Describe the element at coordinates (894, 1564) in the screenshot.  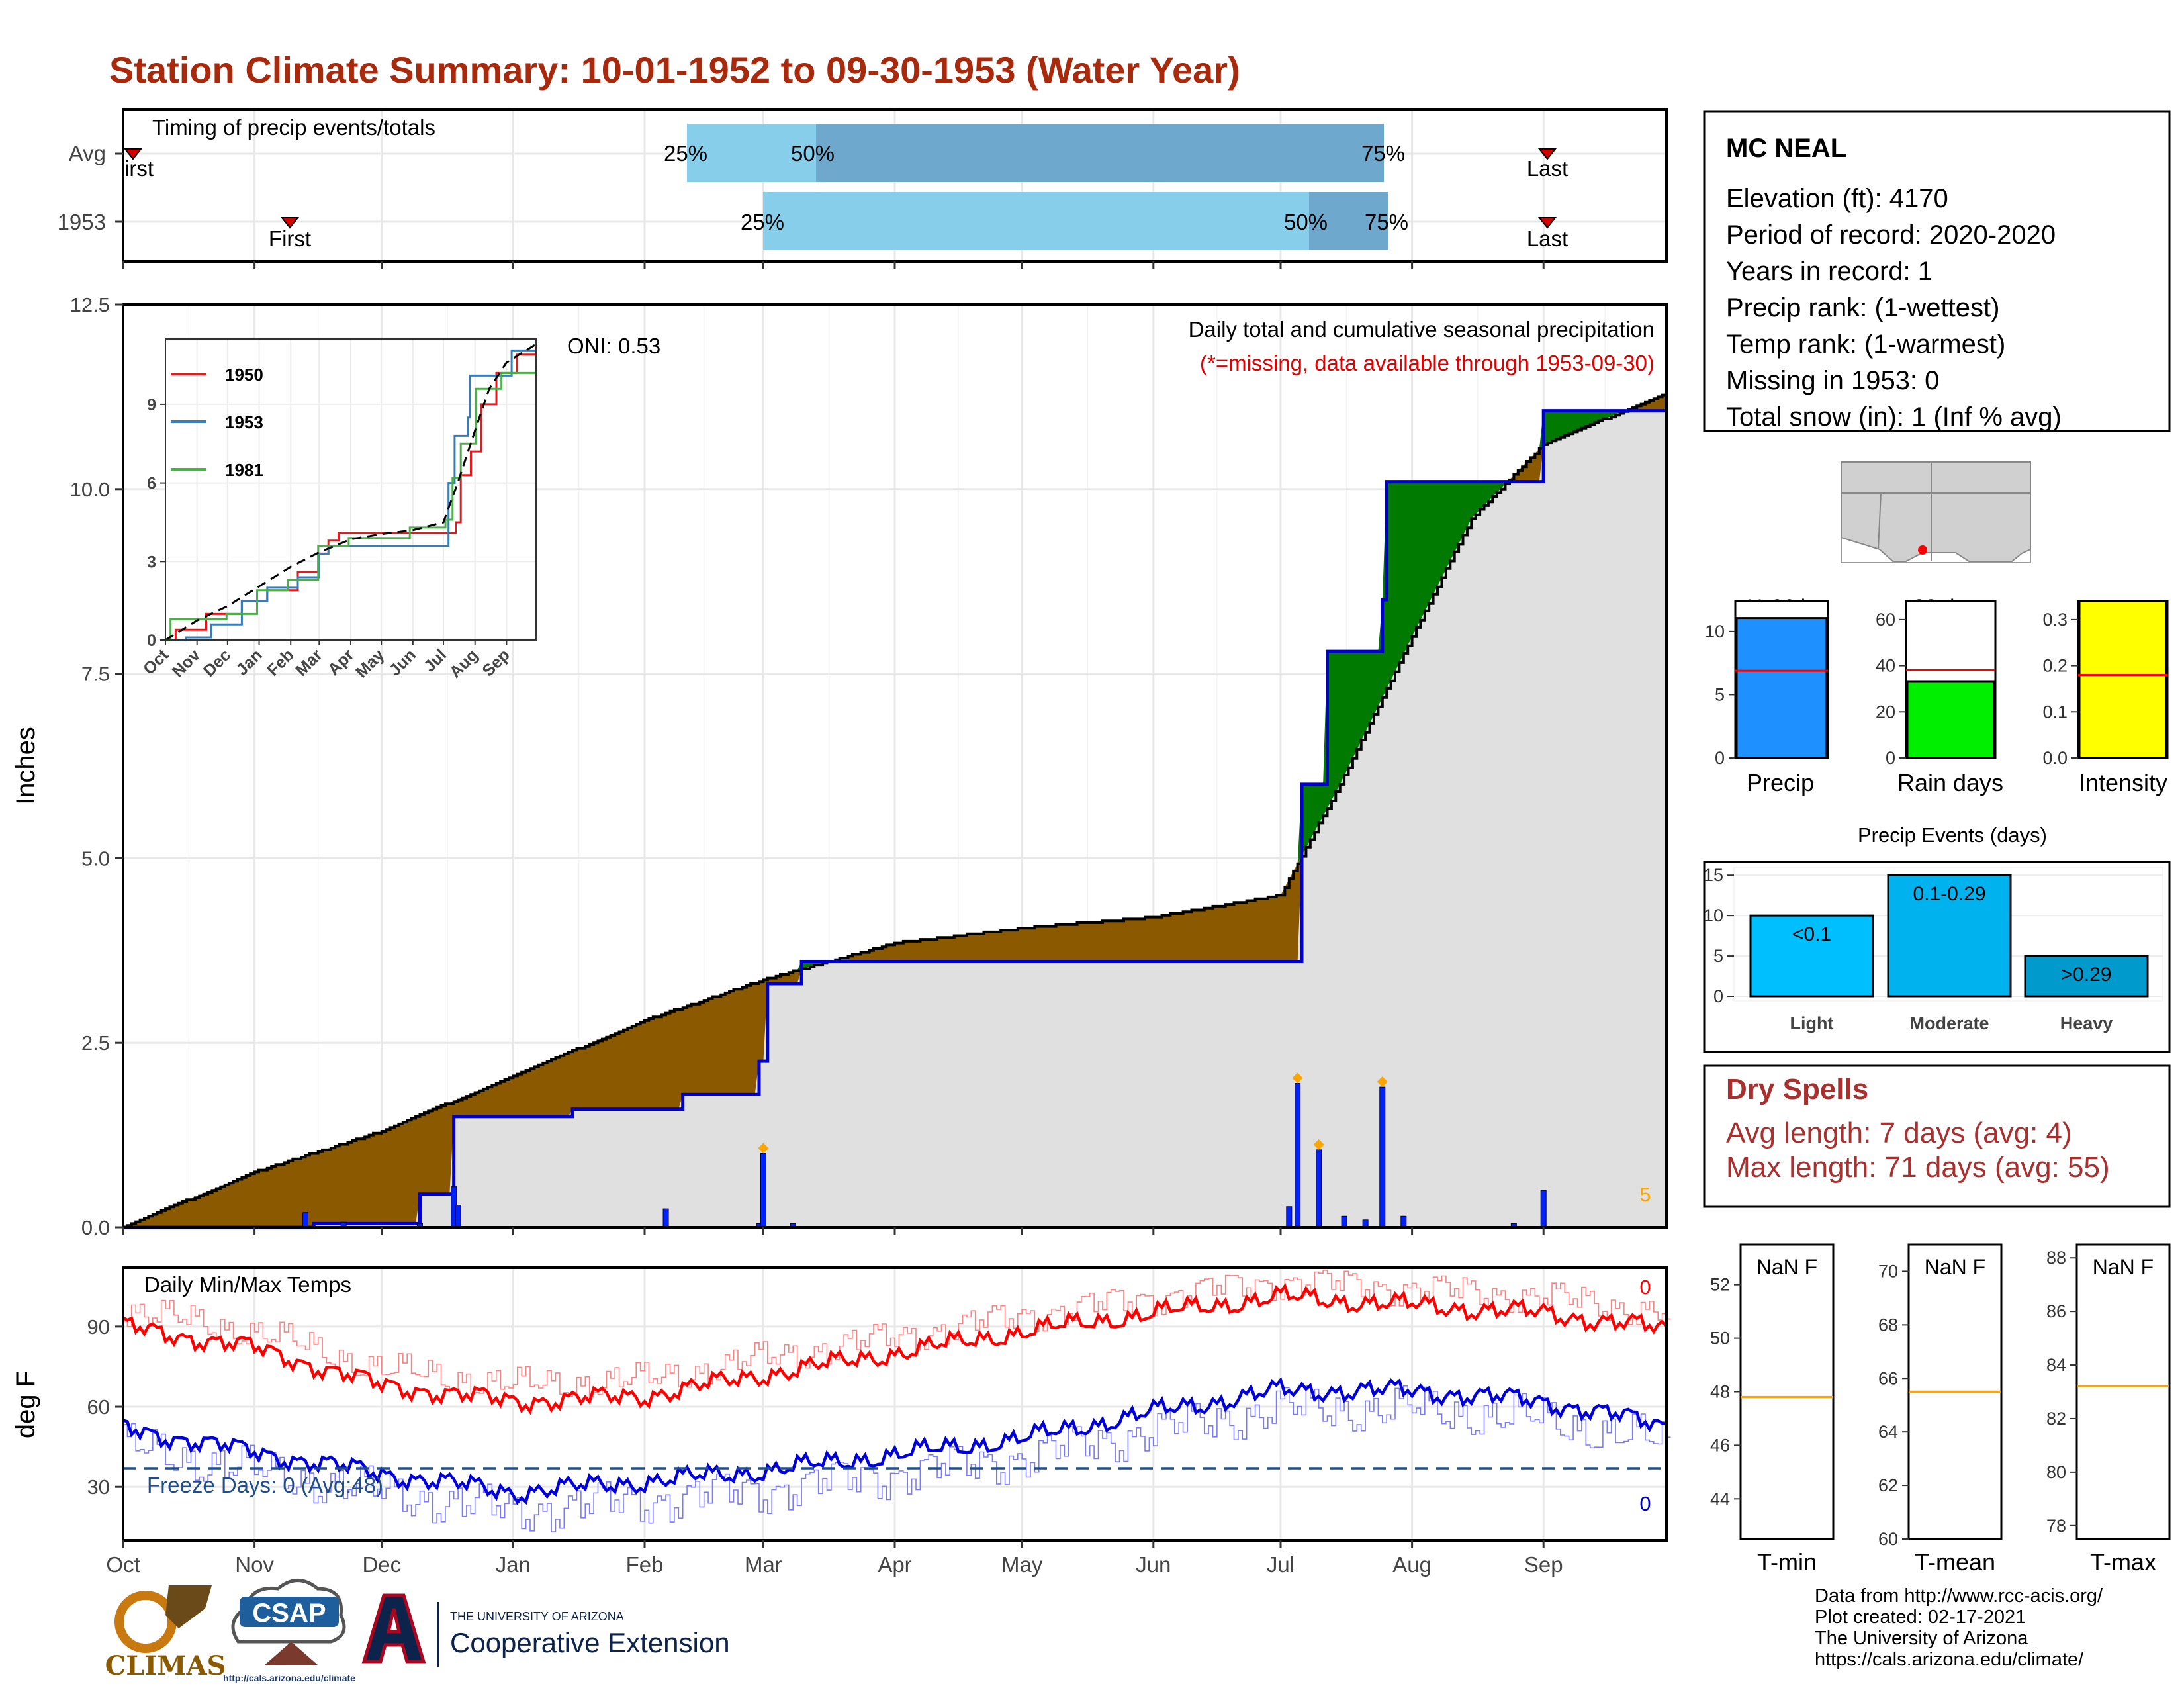
I see `month-label: Apr` at that location.